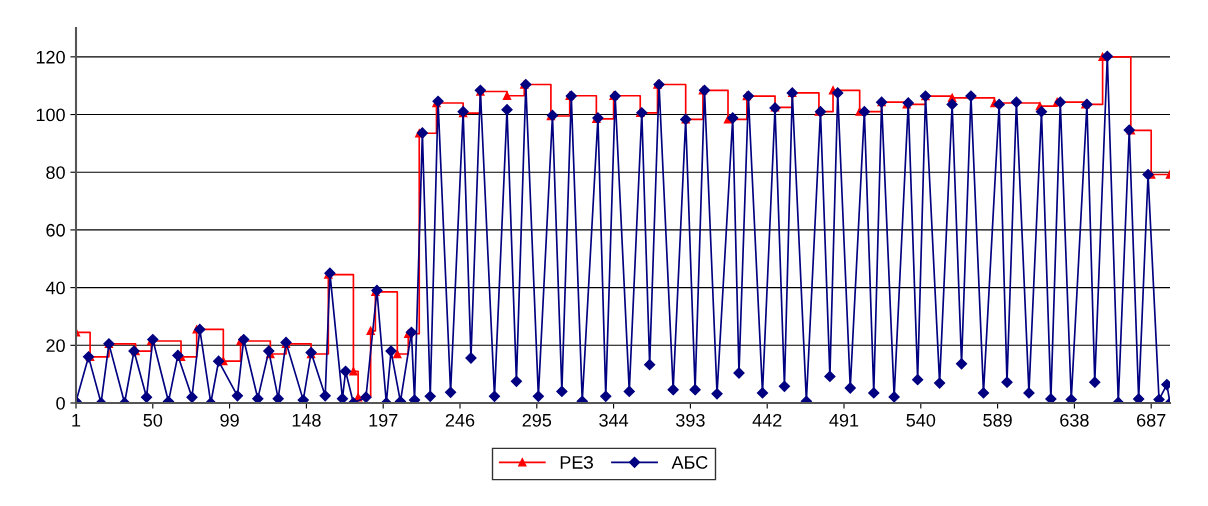 The image size is (1208, 506). What do you see at coordinates (767, 420) in the screenshot?
I see `x-tick-label: 442` at bounding box center [767, 420].